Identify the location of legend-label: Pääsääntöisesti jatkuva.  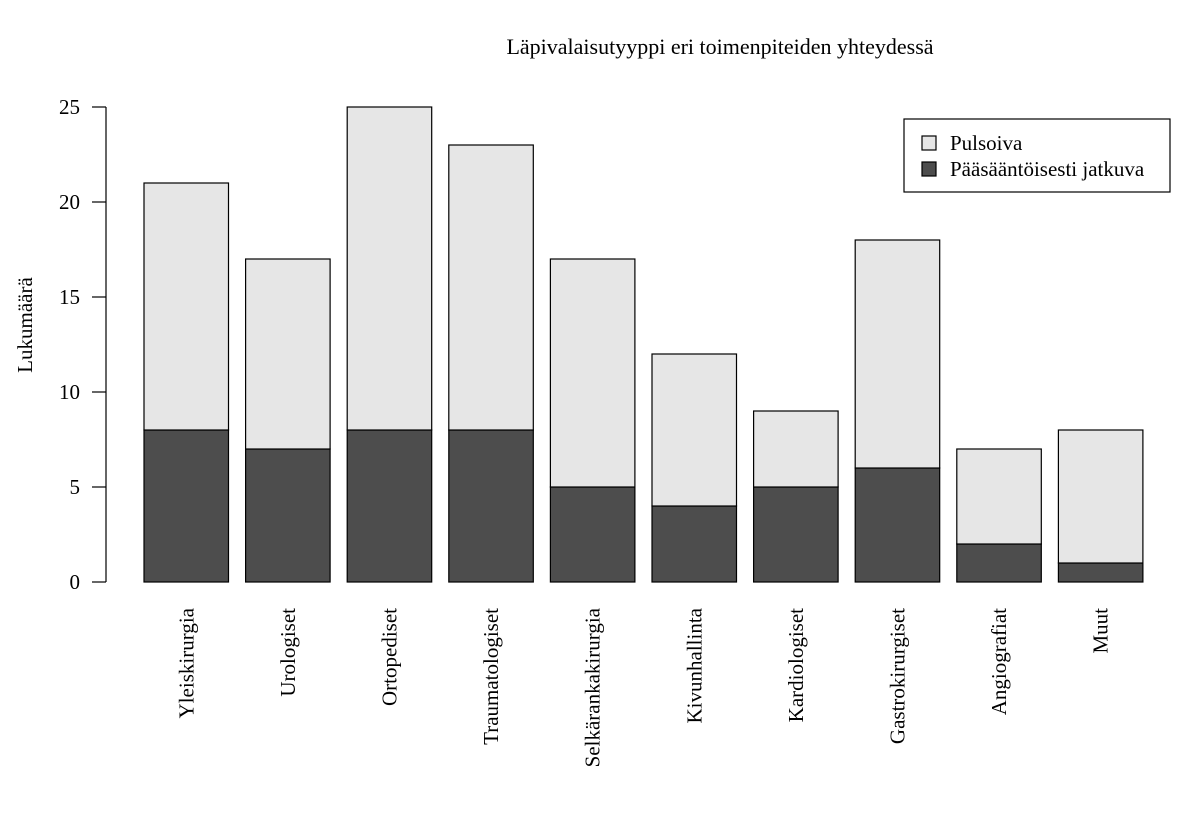
(1047, 169).